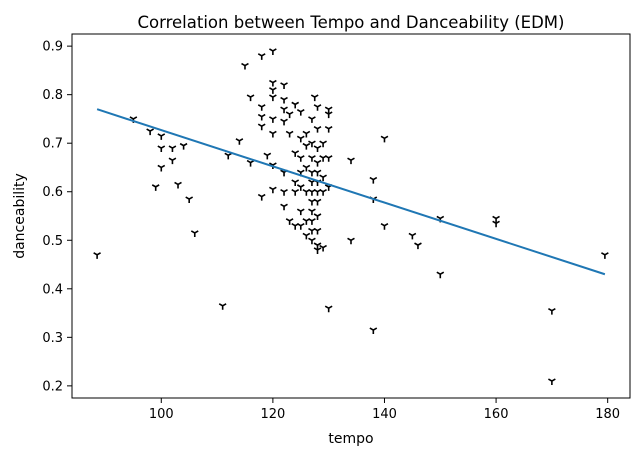 The height and width of the screenshot is (459, 641). I want to click on y-tick-label: 0.3, so click(52, 338).